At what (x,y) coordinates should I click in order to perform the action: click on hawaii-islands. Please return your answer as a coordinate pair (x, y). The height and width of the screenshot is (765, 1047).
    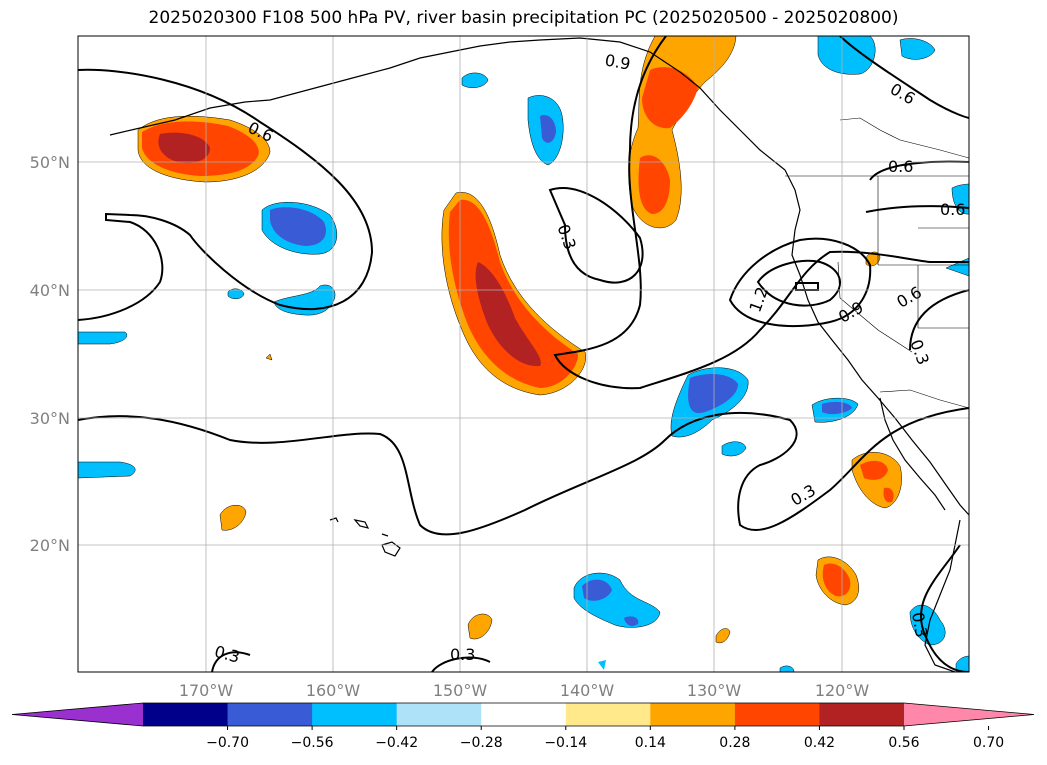
    Looking at the image, I should click on (365, 537).